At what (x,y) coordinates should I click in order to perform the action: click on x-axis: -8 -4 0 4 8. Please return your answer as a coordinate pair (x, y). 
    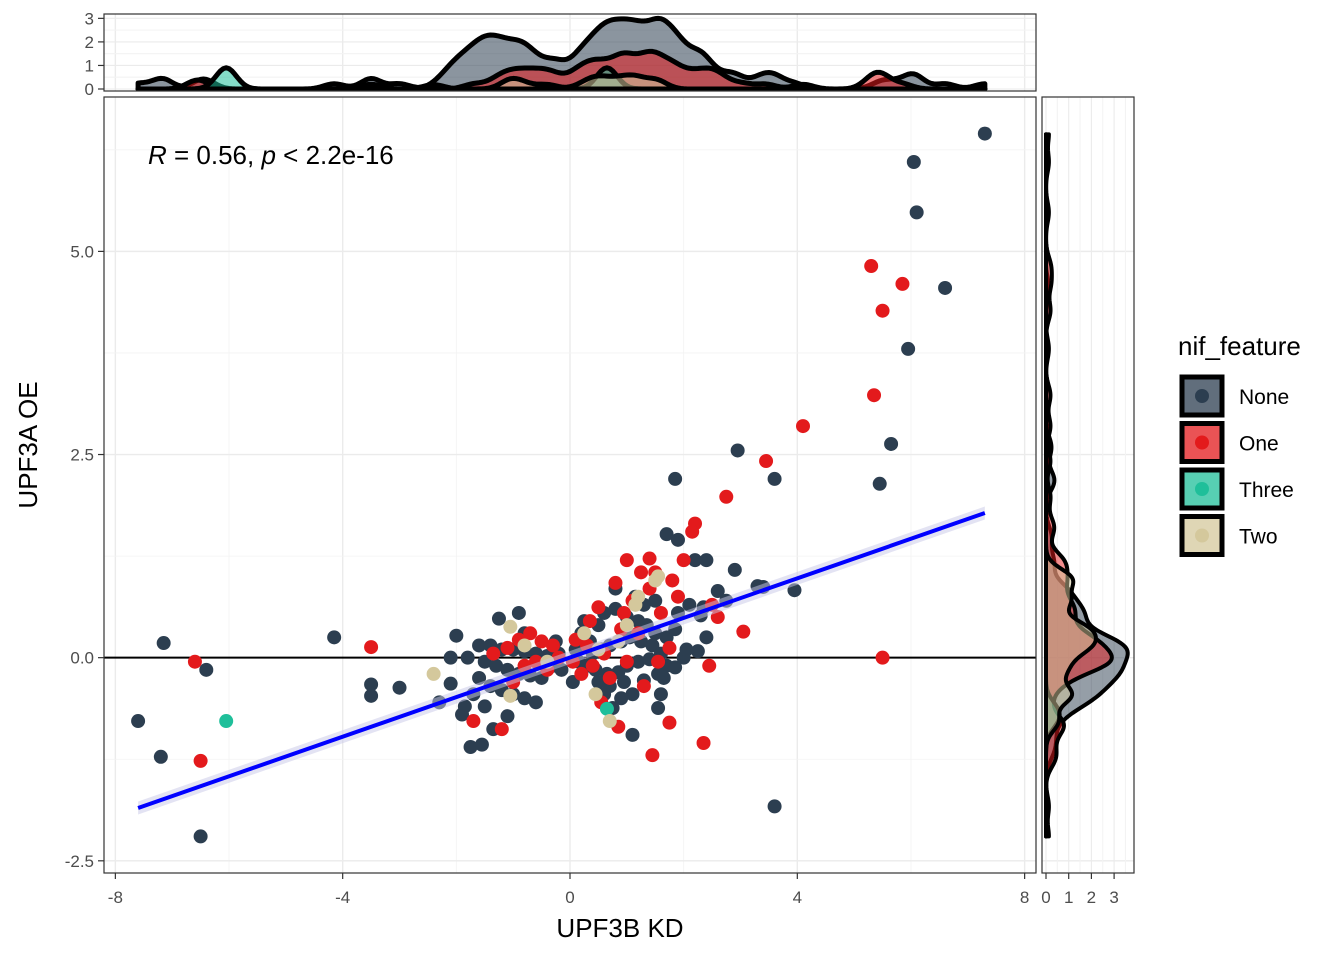
    Looking at the image, I should click on (568, 890).